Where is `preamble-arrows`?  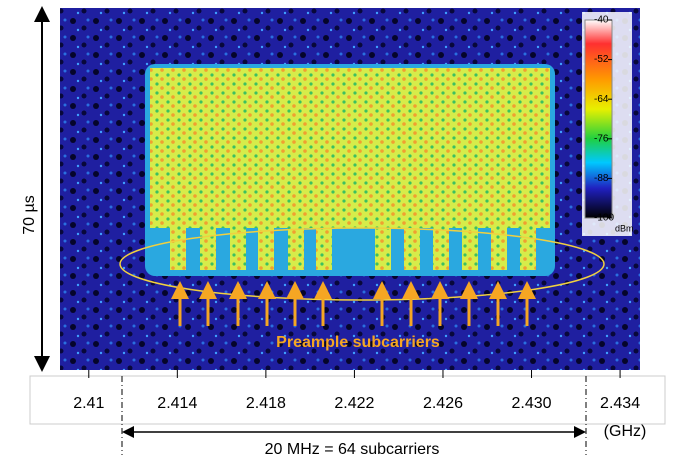 preamble-arrows is located at coordinates (353, 303).